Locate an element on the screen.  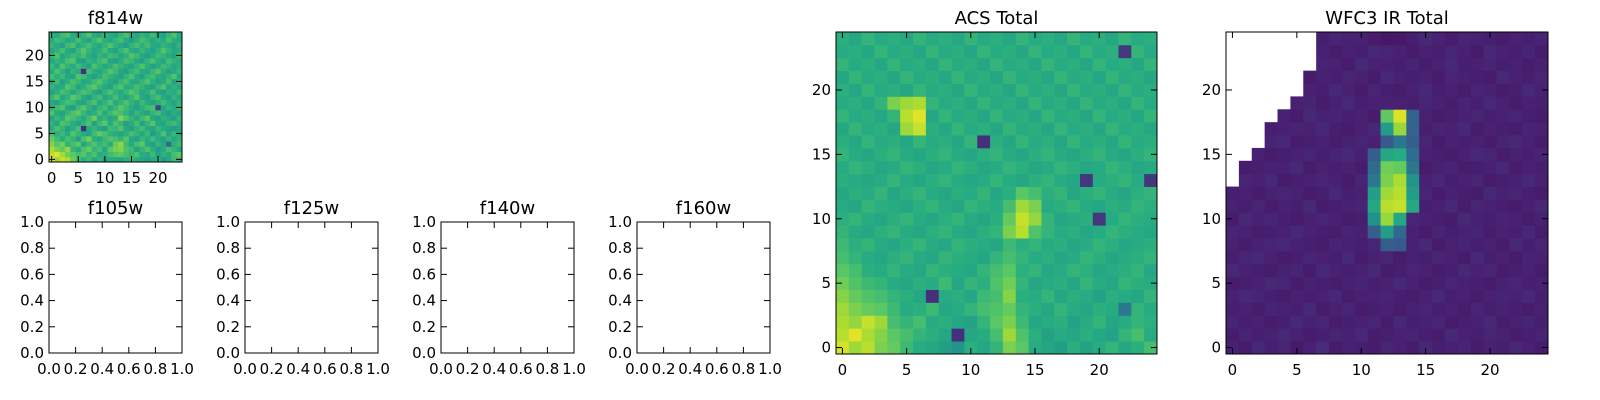
x-tick-label: 0.4 is located at coordinates (102, 369).